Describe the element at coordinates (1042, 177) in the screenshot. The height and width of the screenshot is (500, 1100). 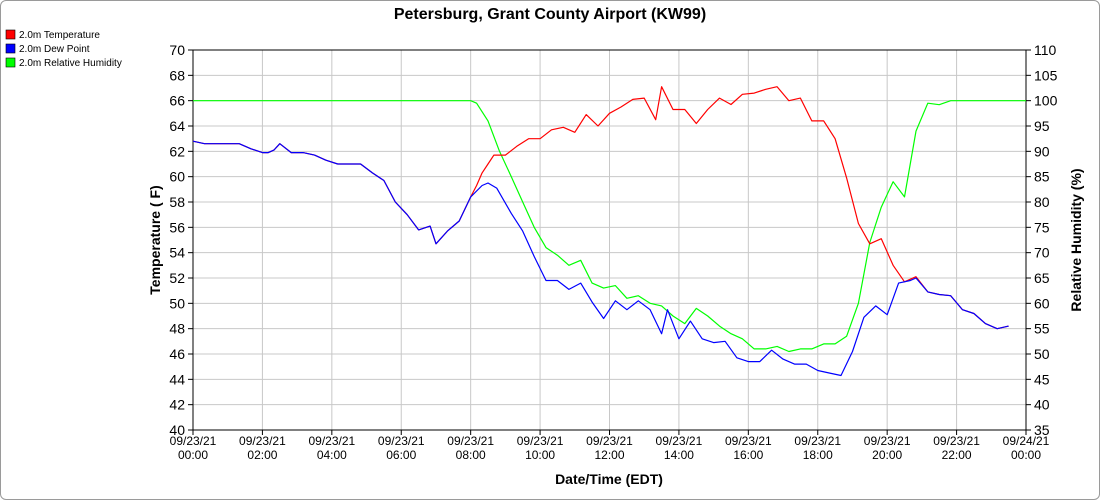
I see `y-tick-label-right: 85` at that location.